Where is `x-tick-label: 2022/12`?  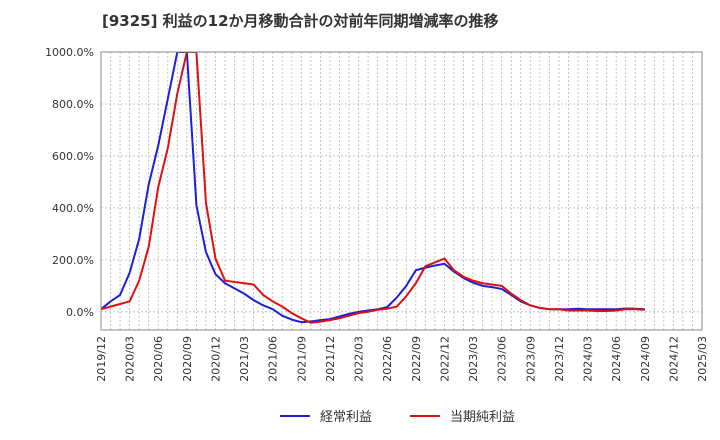 x-tick-label: 2022/12 is located at coordinates (444, 359).